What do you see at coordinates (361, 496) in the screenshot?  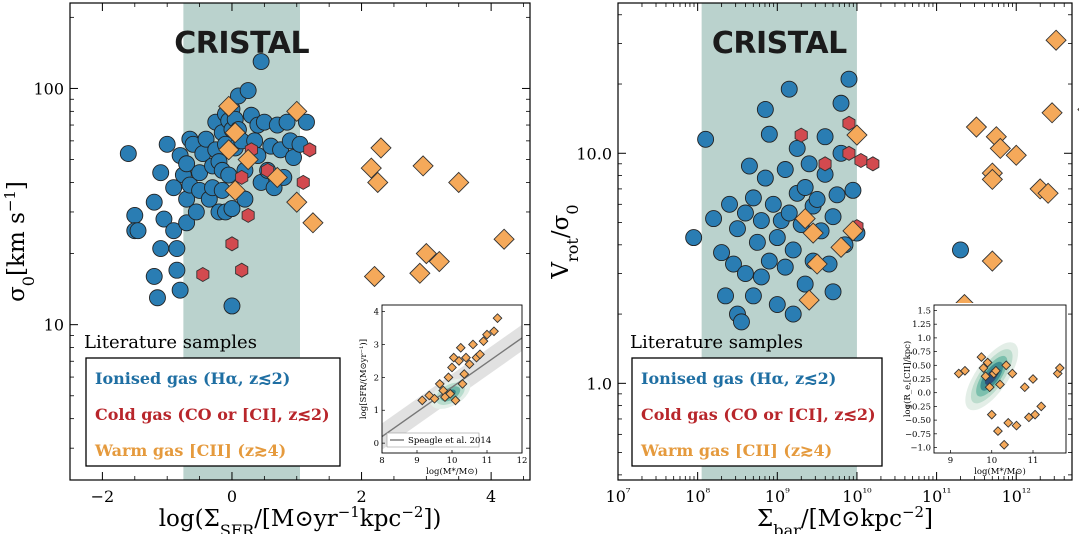 I see `x-tick-label: 2` at bounding box center [361, 496].